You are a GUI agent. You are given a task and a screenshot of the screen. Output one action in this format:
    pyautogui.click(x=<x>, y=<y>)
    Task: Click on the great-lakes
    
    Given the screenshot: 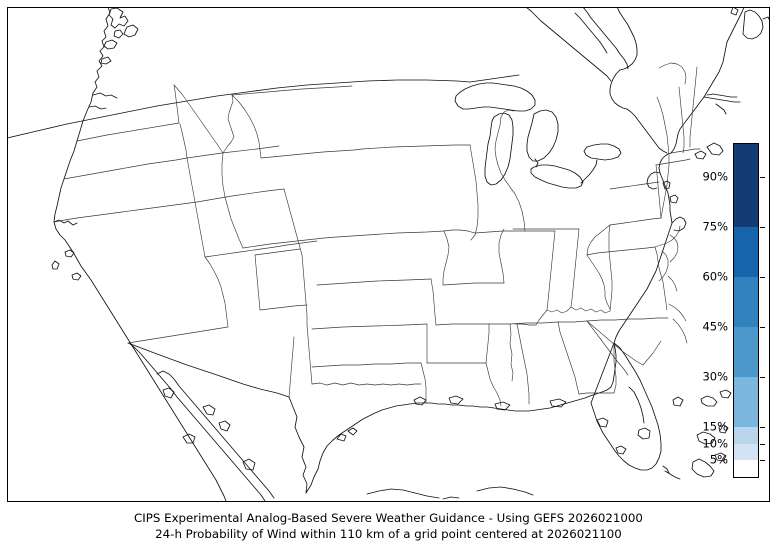 What is the action you would take?
    pyautogui.click(x=538, y=135)
    